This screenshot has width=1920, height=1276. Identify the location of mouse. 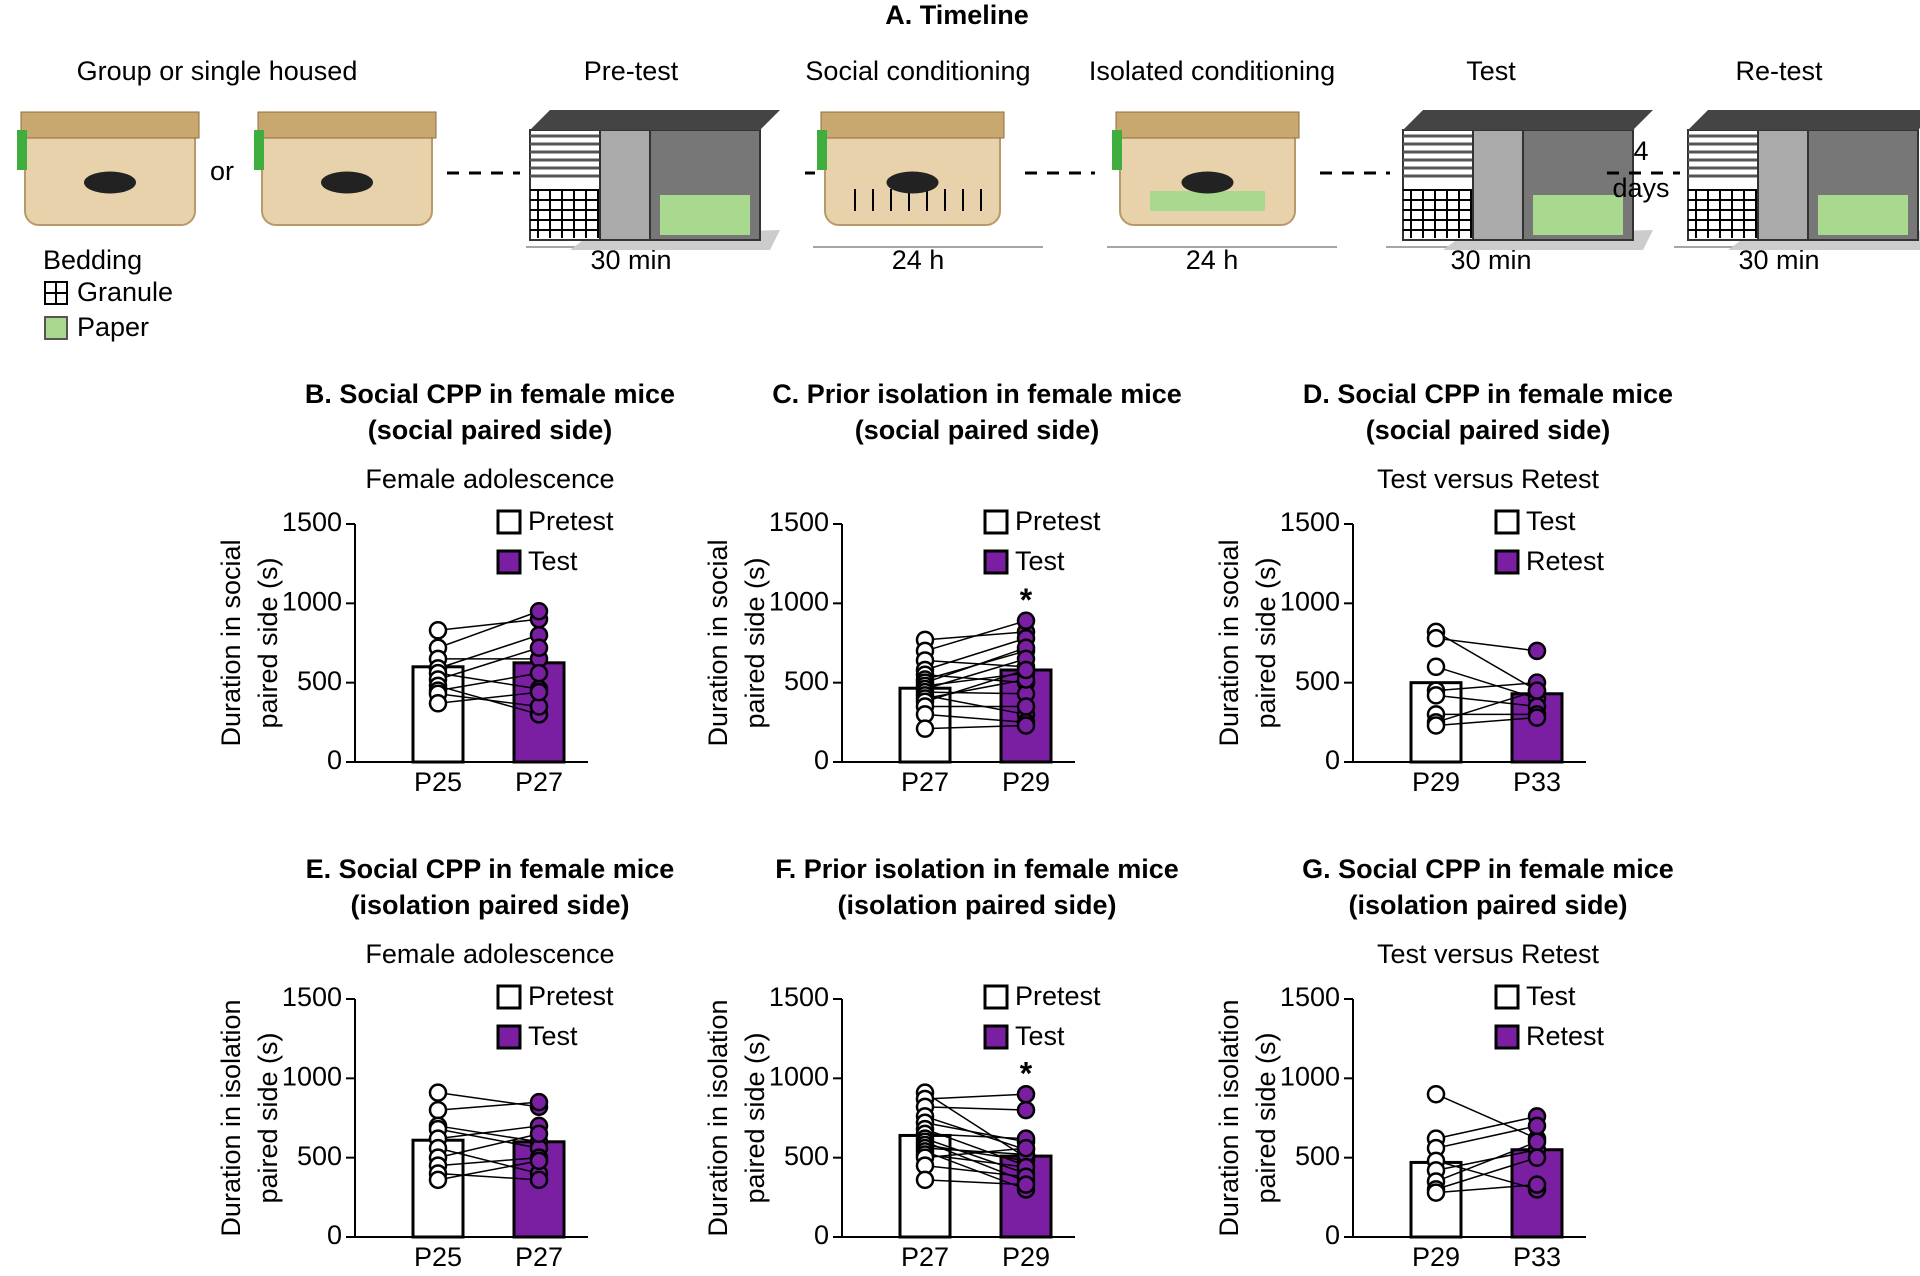
(110, 182).